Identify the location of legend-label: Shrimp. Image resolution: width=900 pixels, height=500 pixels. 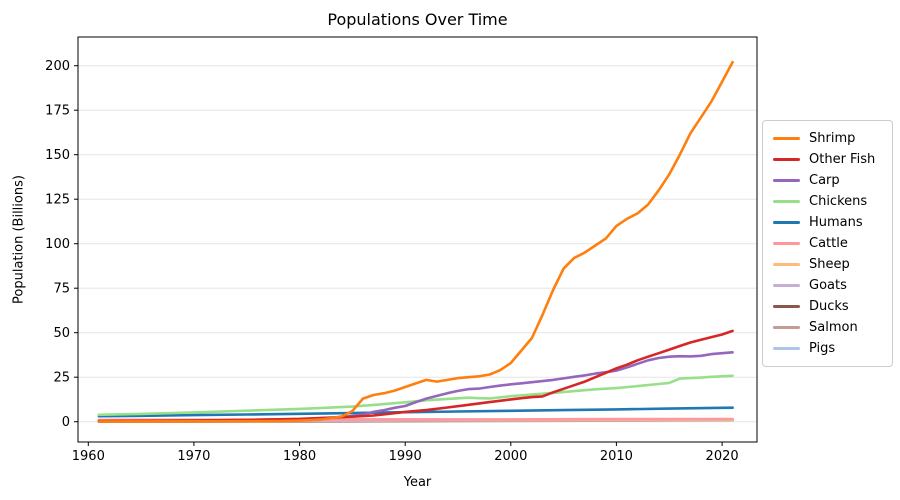
(832, 138).